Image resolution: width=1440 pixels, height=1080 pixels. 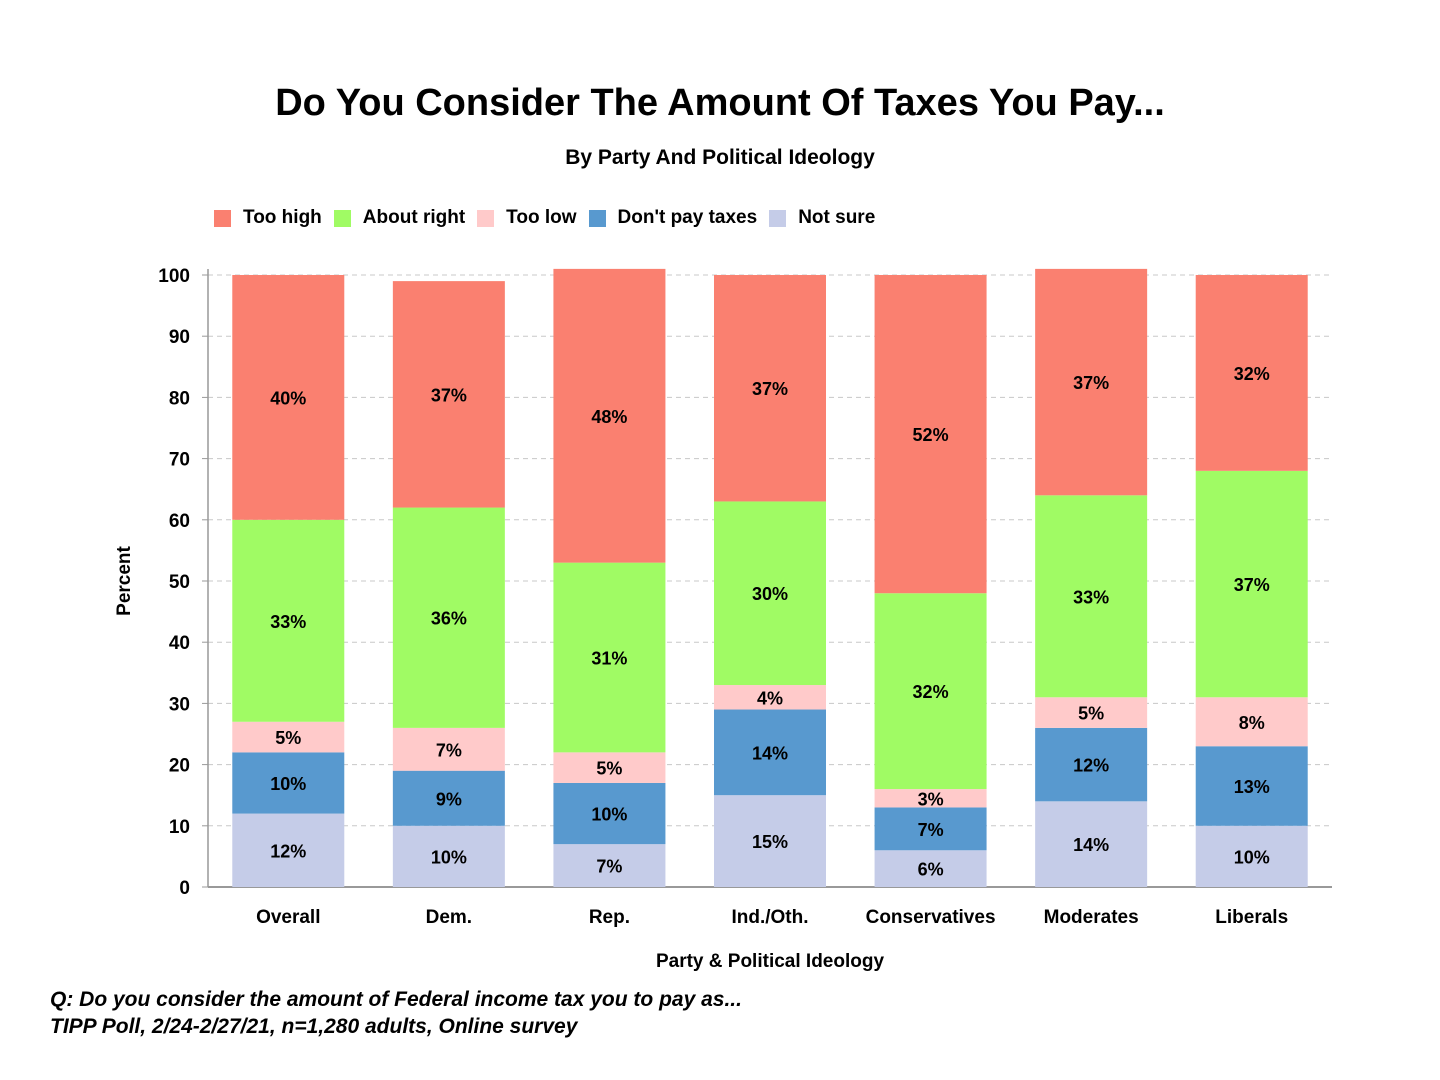 I want to click on data-label: 14%, so click(x=770, y=753).